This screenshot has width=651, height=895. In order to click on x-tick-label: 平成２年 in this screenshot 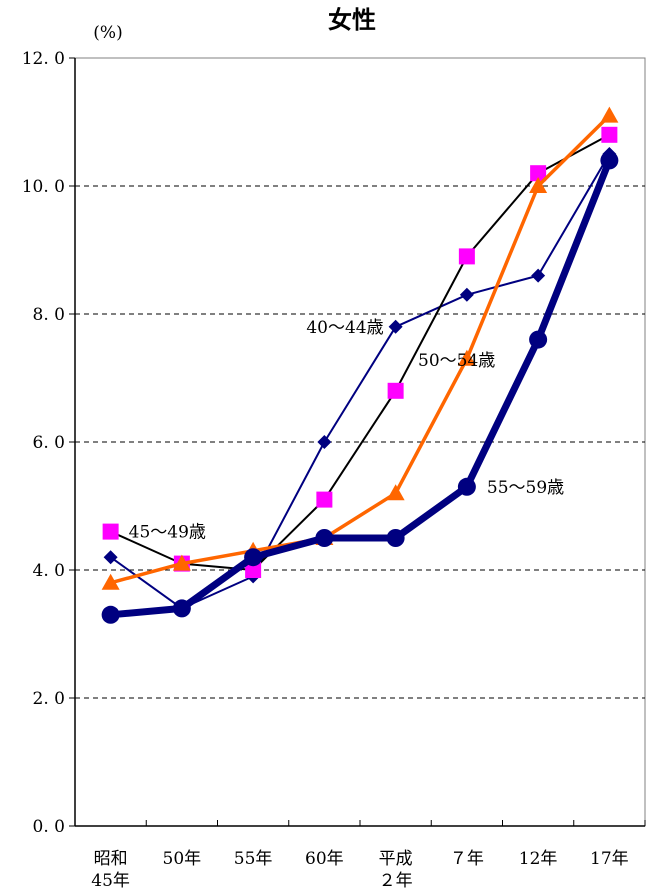, I will do `click(396, 869)`.